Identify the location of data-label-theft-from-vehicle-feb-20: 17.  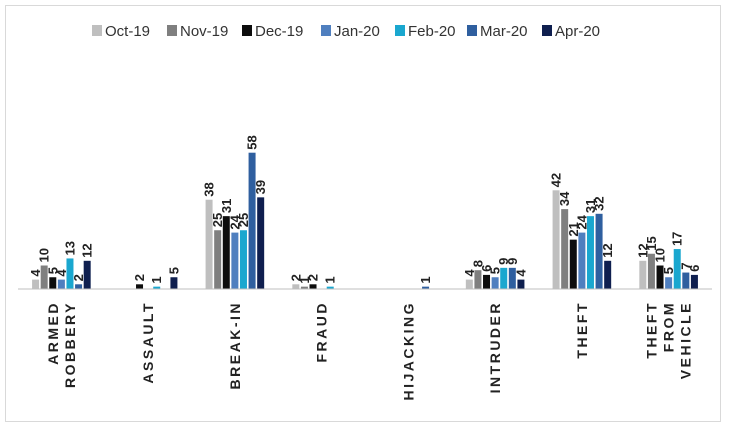
(677, 239).